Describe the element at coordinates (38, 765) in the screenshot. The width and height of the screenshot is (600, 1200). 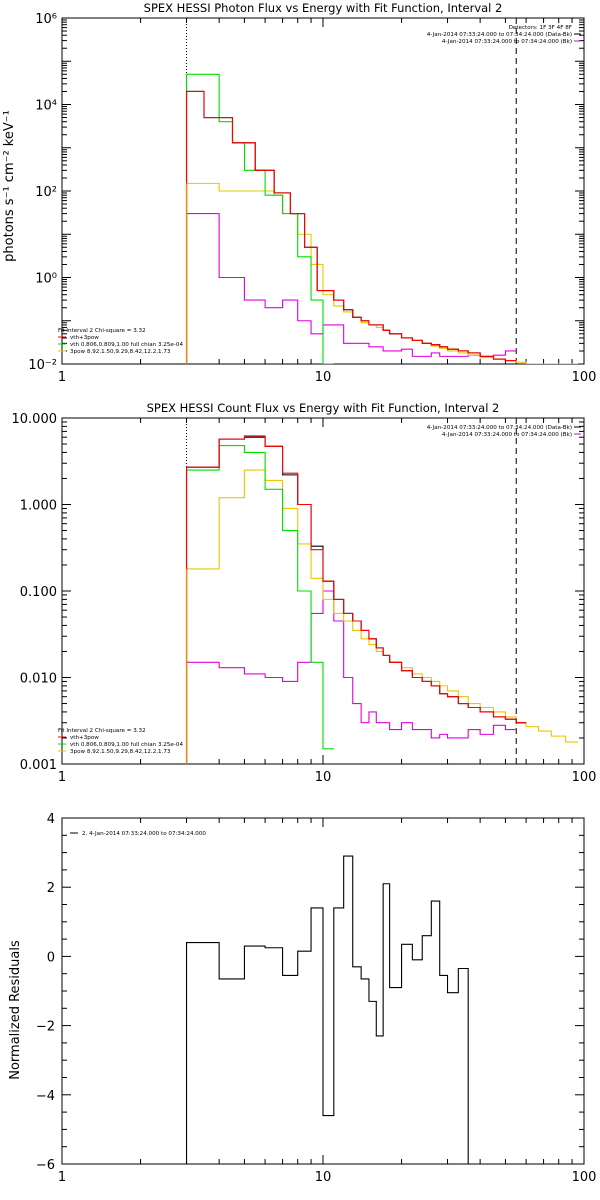
I see `count-y-tick-label: 0.001` at that location.